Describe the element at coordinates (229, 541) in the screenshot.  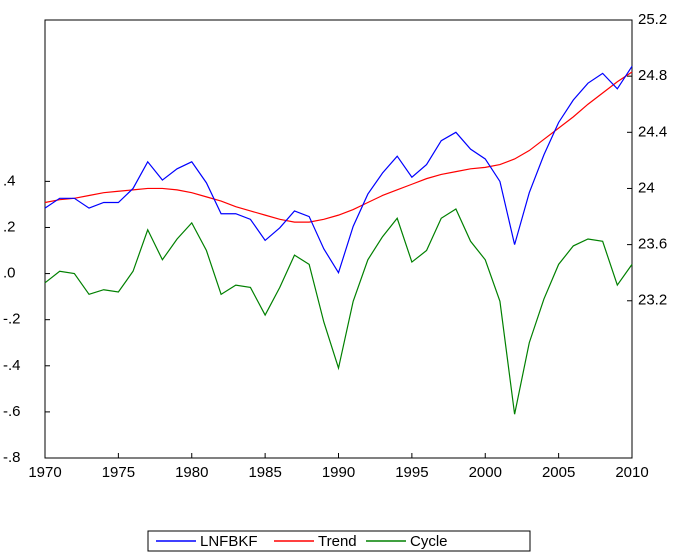
I see `legend-label: LNFBKF` at that location.